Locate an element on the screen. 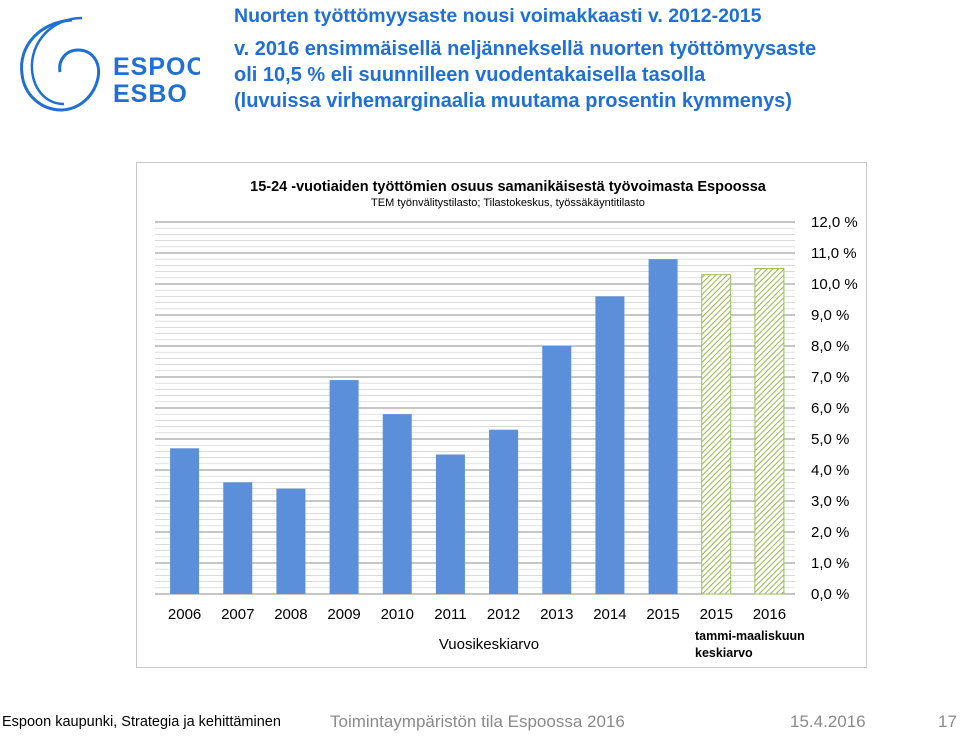 Image resolution: width=960 pixels, height=737 pixels. y-tick-label: 1,0 % is located at coordinates (830, 563).